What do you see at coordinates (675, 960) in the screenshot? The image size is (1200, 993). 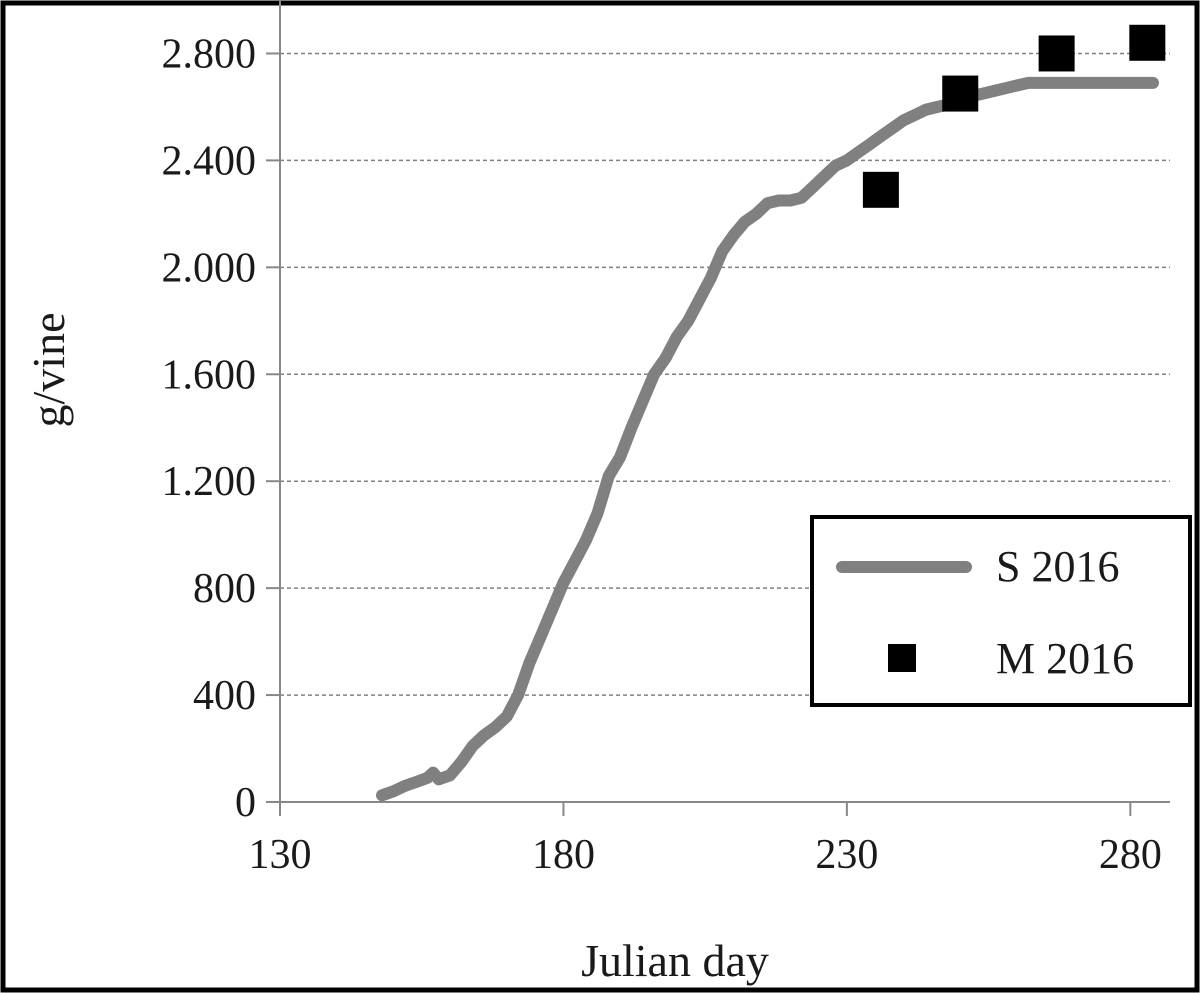 I see `x-axis-title: Julian day` at bounding box center [675, 960].